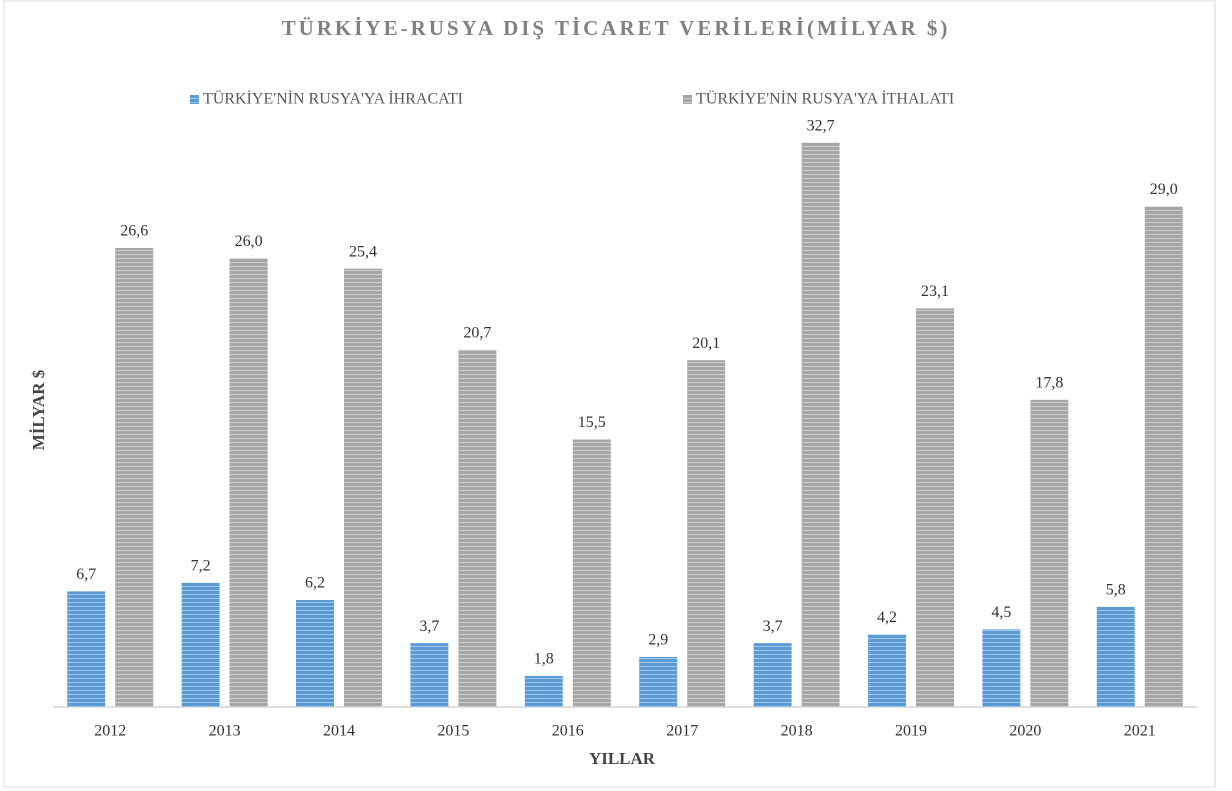  Describe the element at coordinates (477, 332) in the screenshot. I see `data-label: 20,7` at that location.